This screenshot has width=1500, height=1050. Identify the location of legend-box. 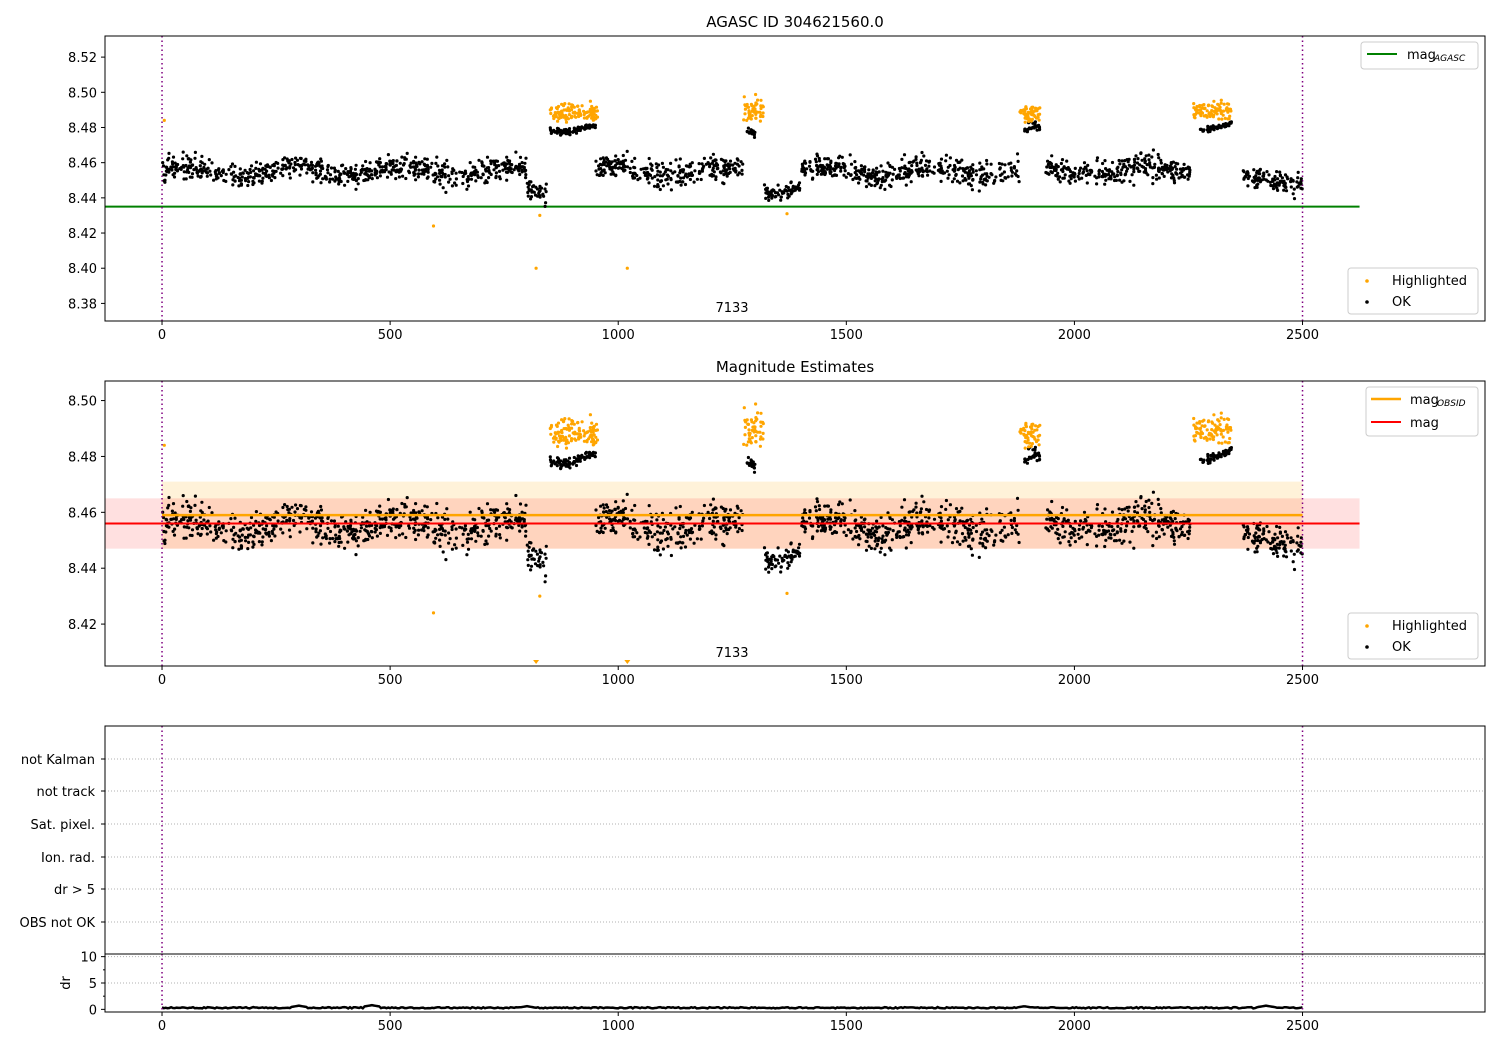
(1413, 636).